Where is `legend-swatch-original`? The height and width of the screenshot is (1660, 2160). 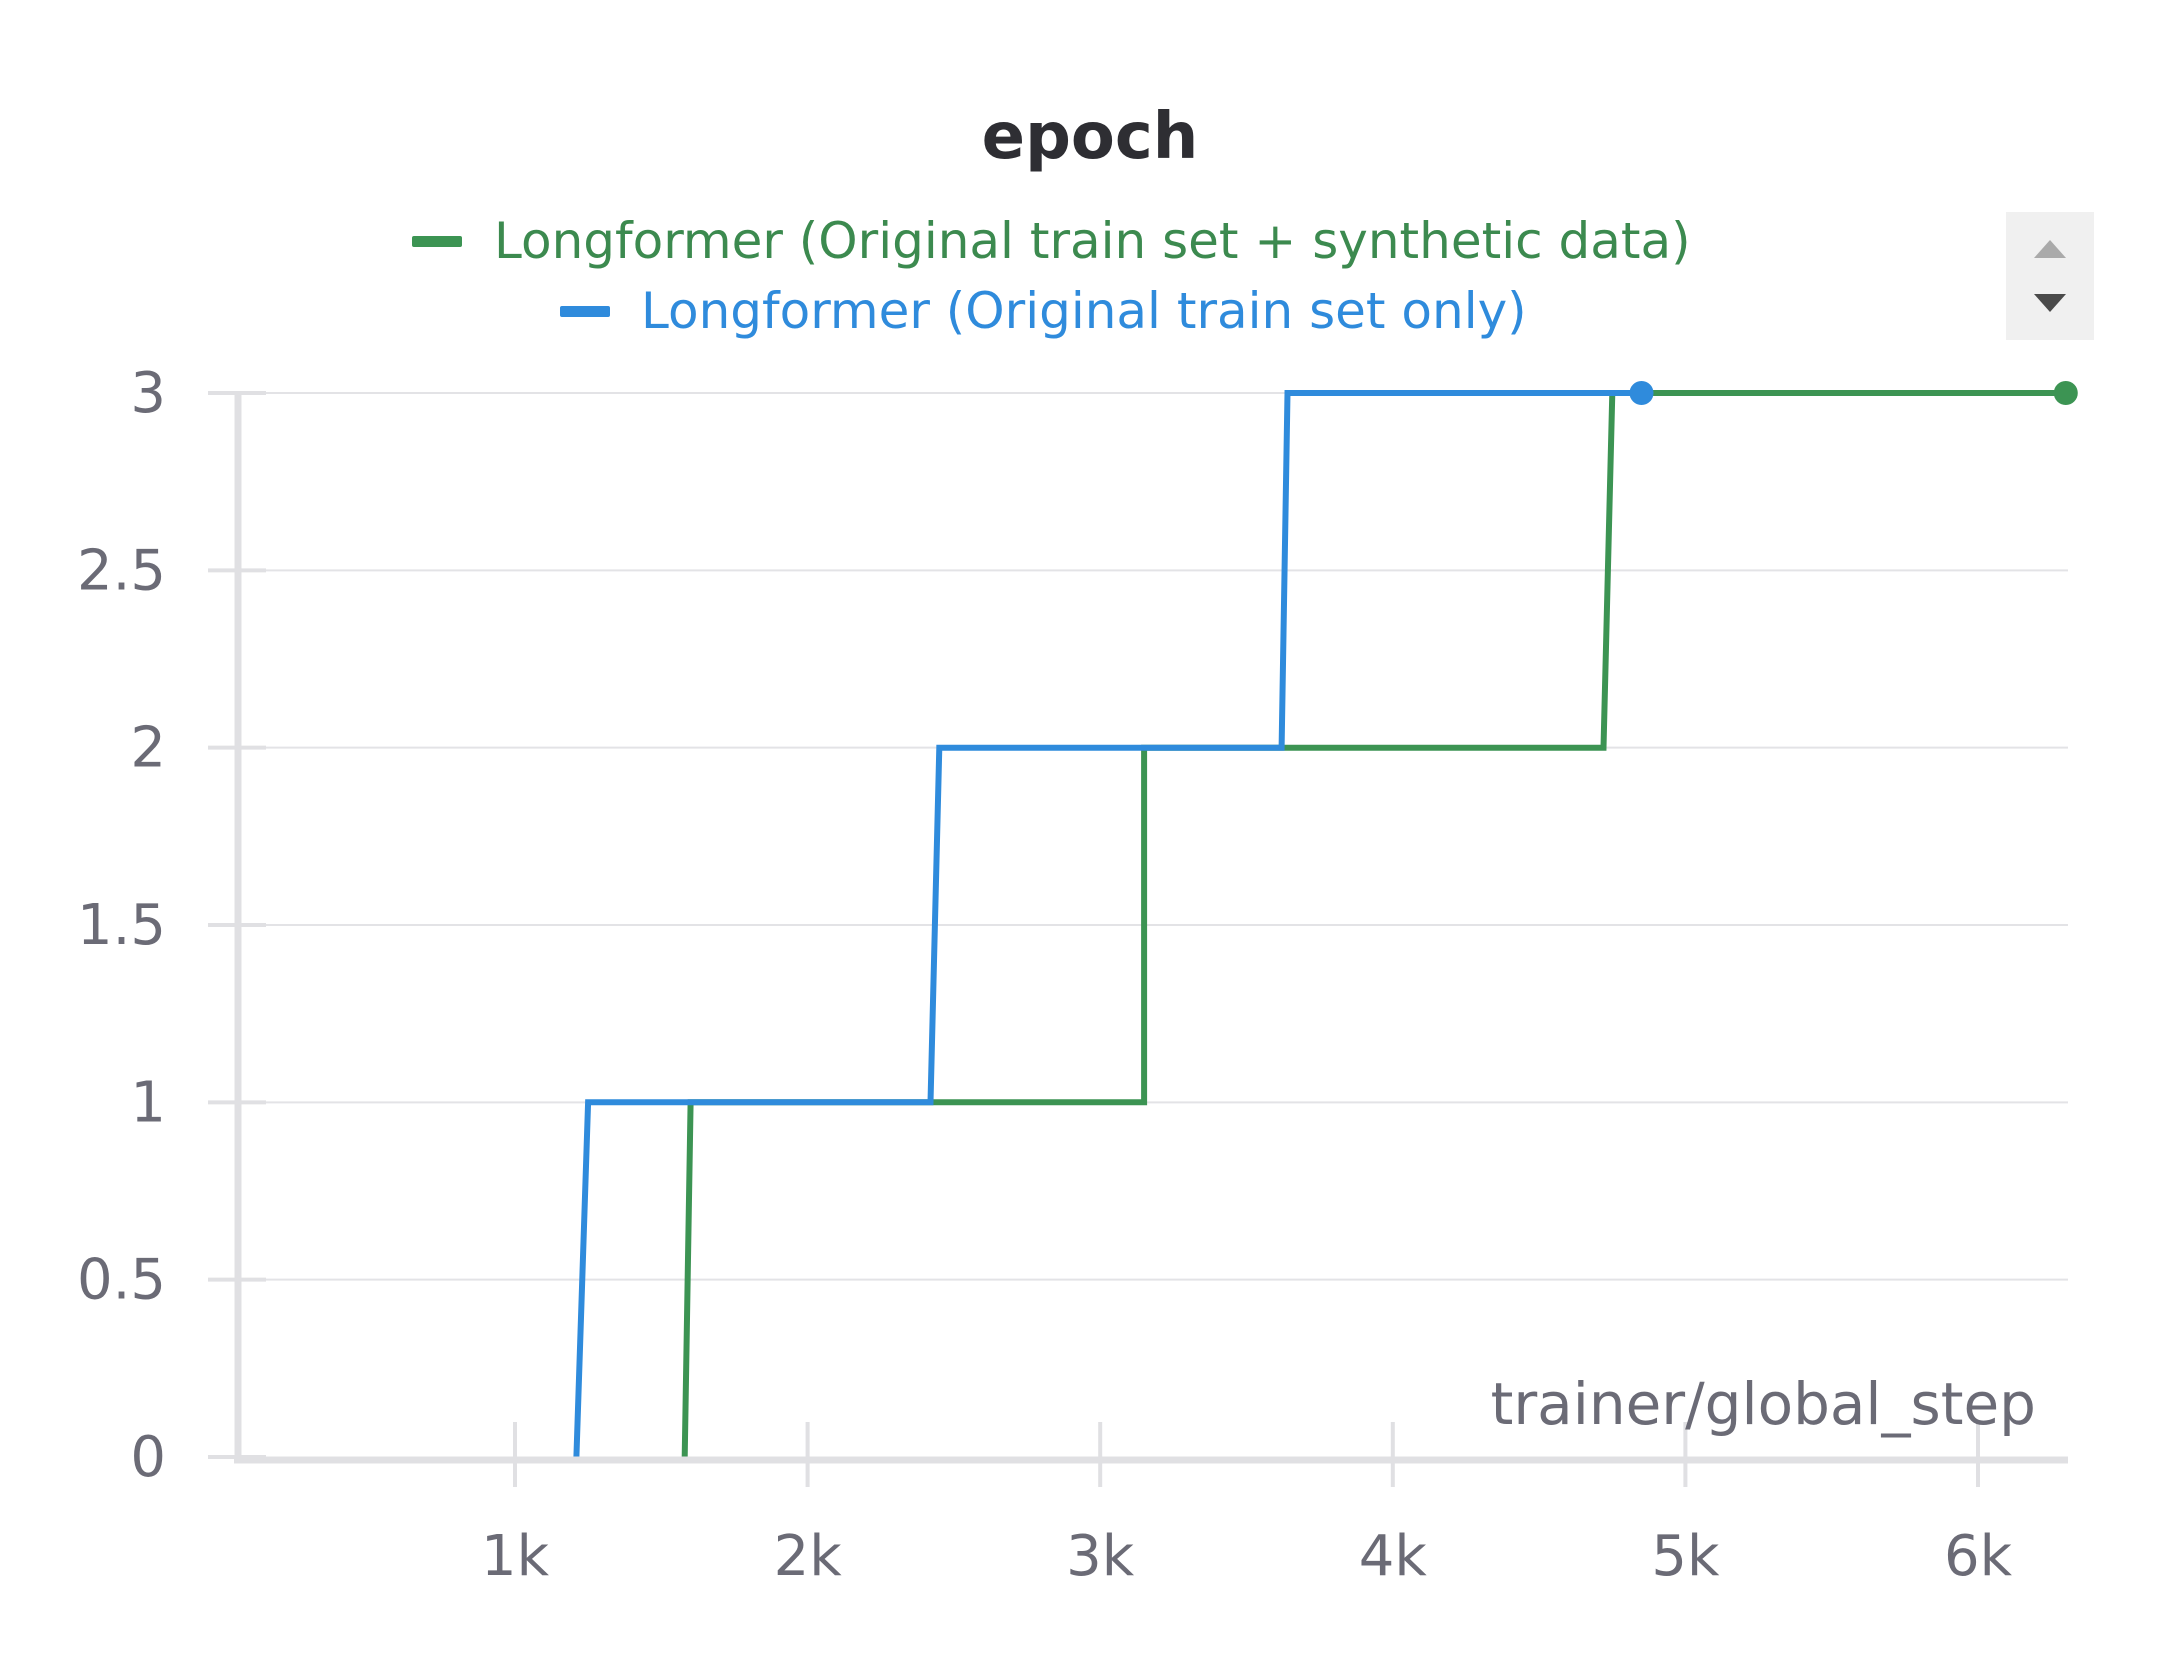 legend-swatch-original is located at coordinates (585, 311).